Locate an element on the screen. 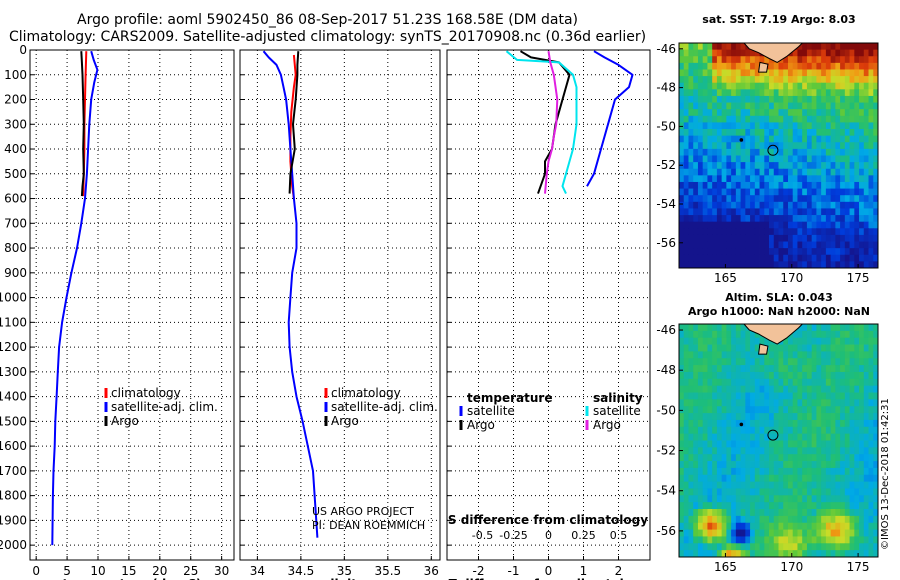 Image resolution: width=900 pixels, height=580 pixels. y-tick-label: 200 is located at coordinates (15, 100).